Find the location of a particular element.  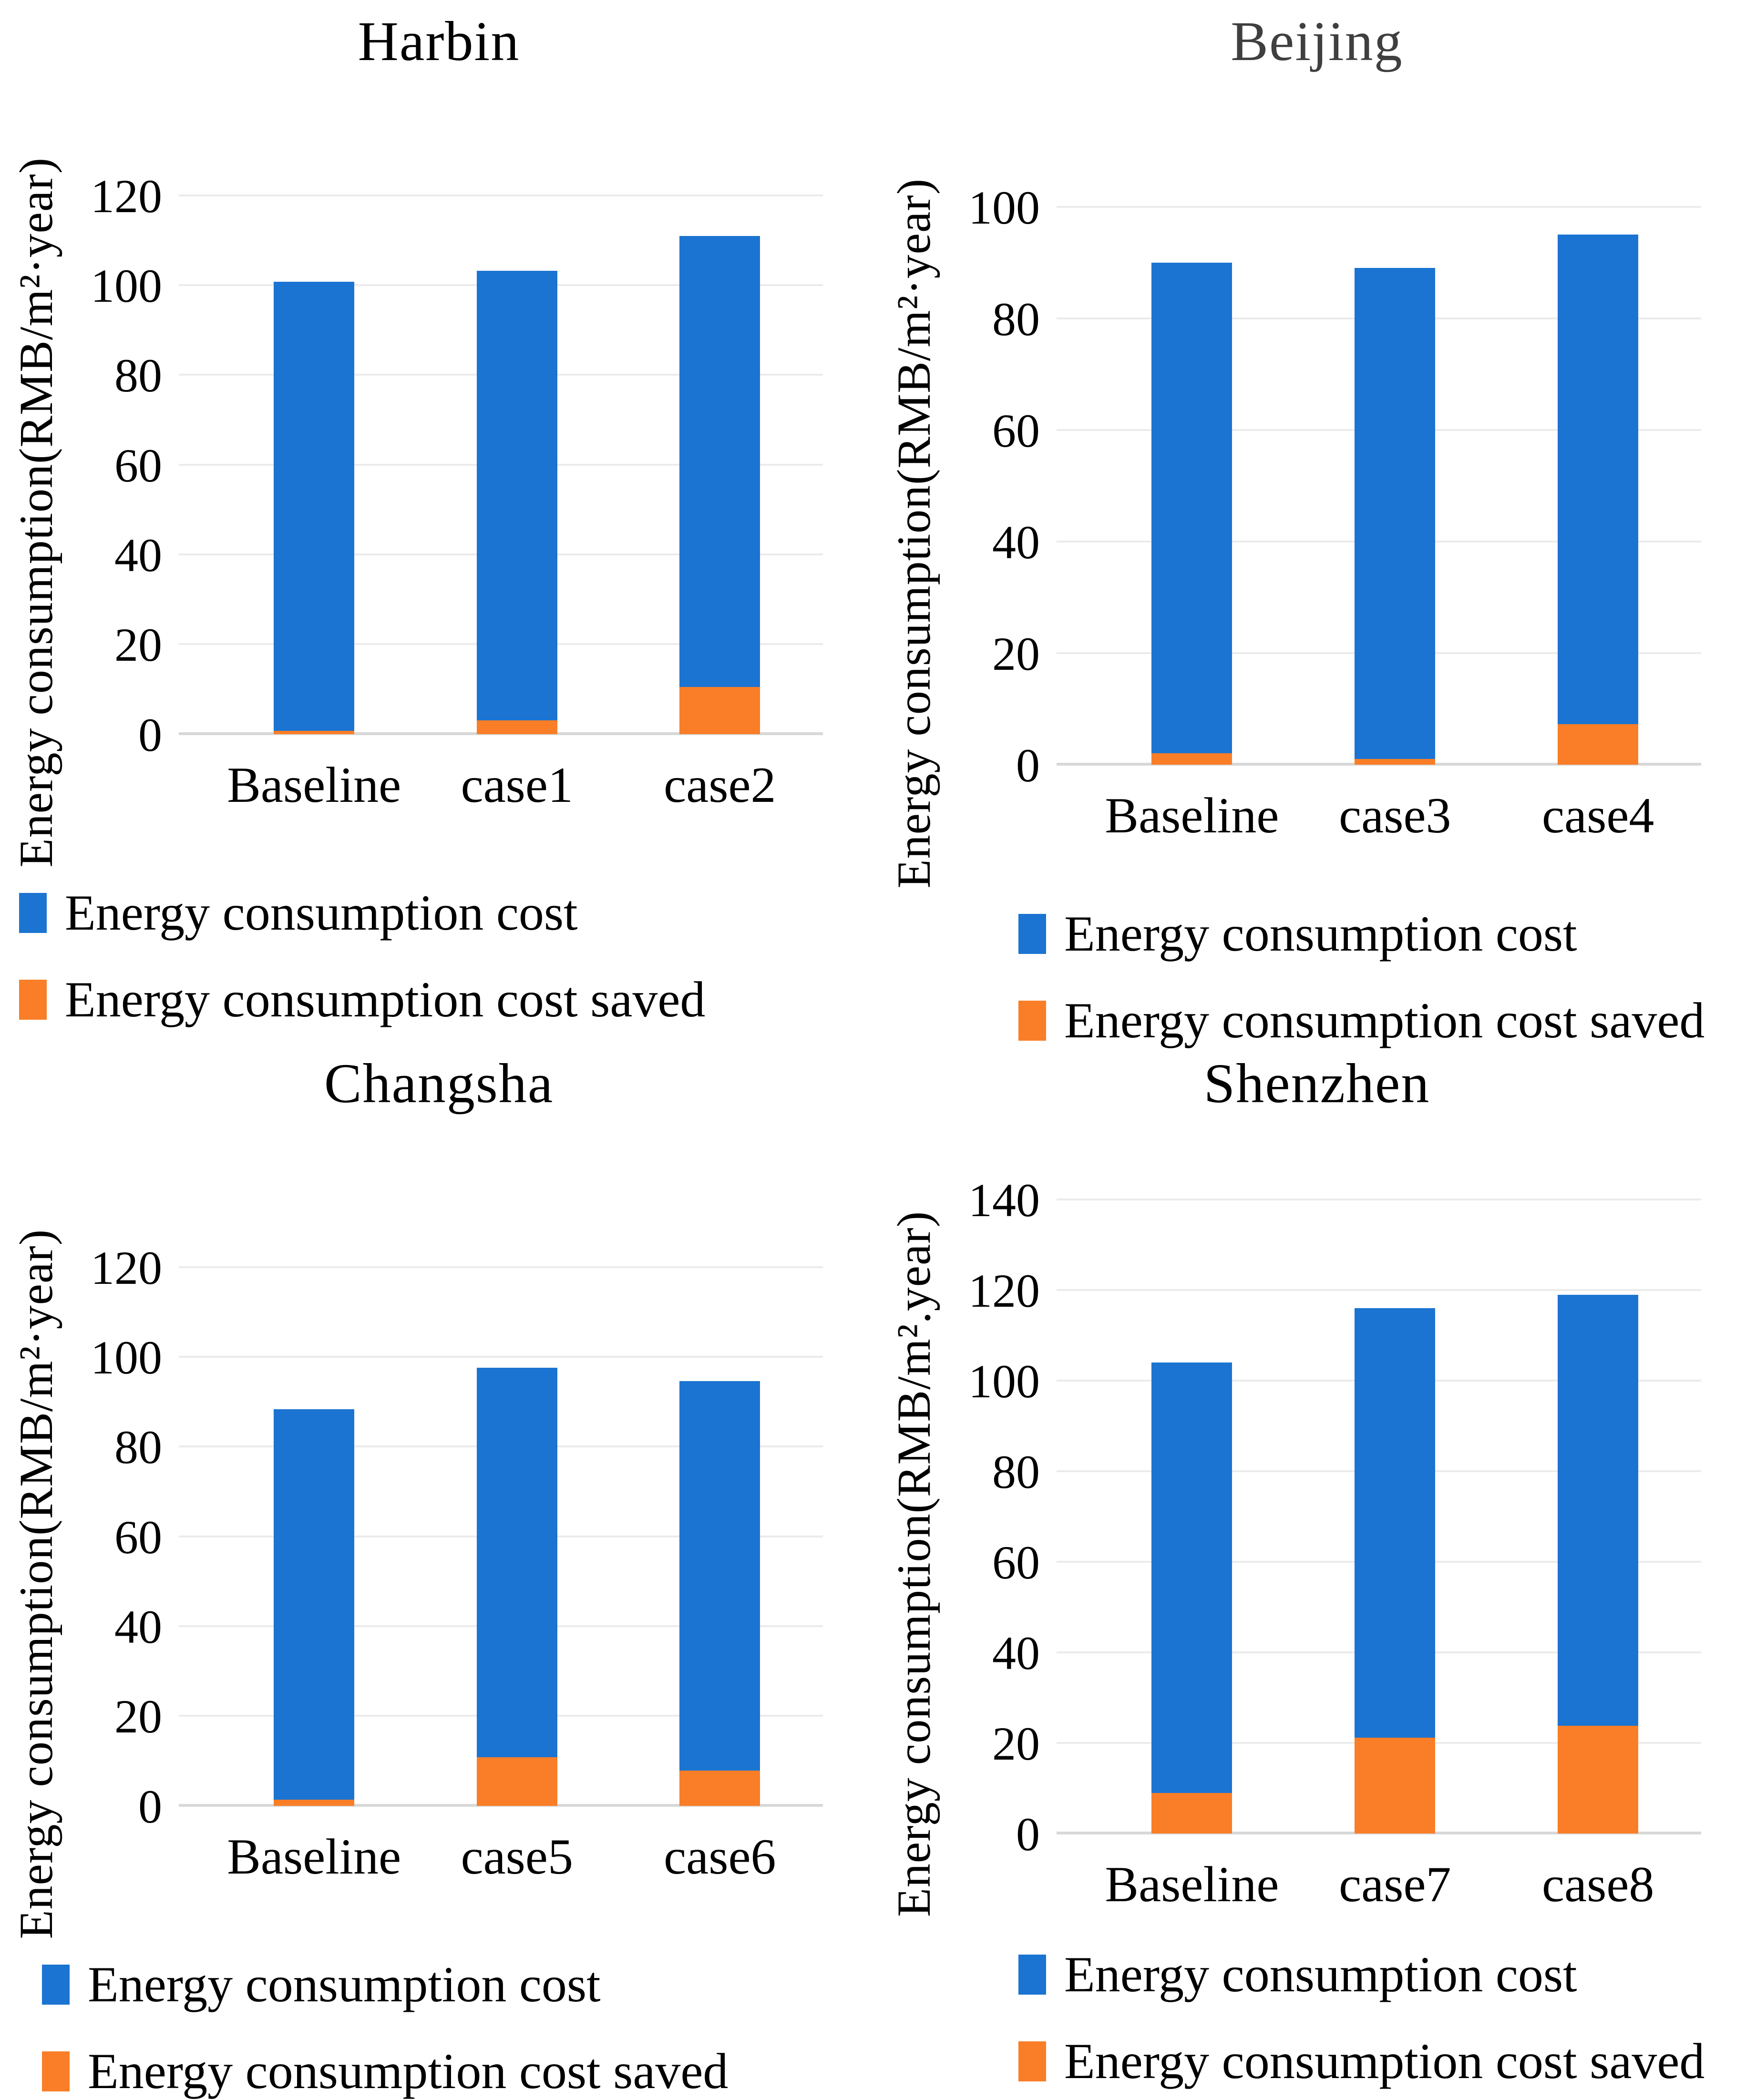

bar-case5 is located at coordinates (516, 1586).